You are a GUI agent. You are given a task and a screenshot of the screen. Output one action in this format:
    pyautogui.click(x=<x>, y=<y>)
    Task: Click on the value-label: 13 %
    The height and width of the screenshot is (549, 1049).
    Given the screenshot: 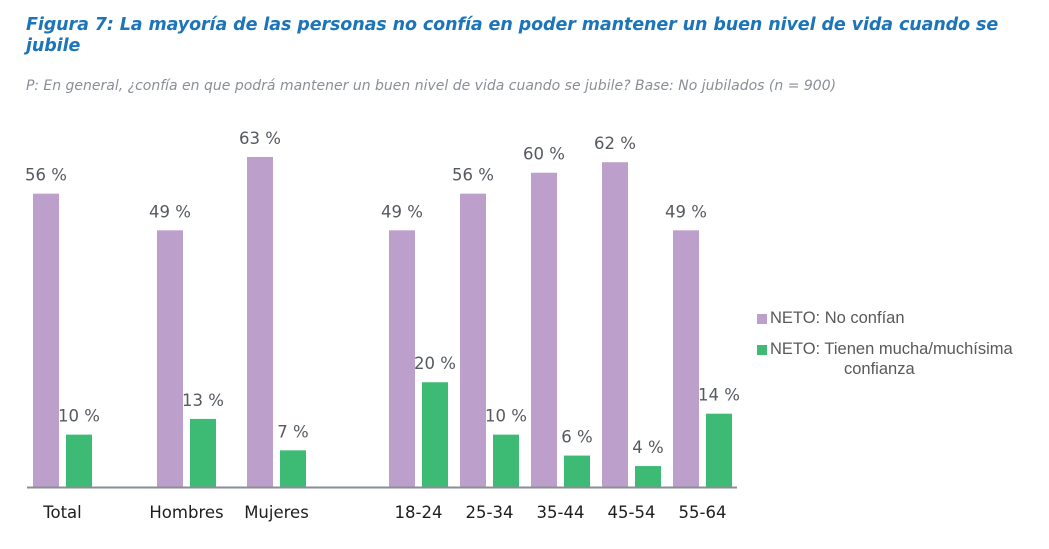 What is the action you would take?
    pyautogui.click(x=203, y=400)
    